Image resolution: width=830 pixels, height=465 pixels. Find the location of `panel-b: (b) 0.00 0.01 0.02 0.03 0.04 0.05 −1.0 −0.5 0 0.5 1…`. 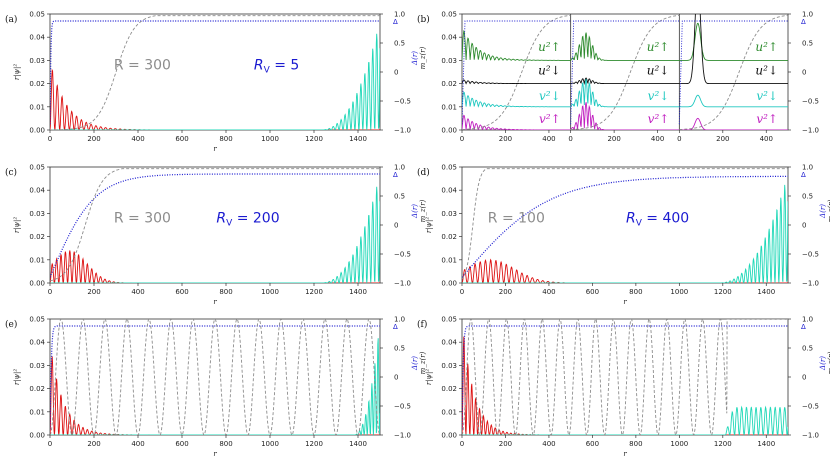

panel-b: (b) 0.00 0.01 0.02 0.03 0.04 0.05 −1.0 −0.5 0 0.5 1… is located at coordinates (618, 77).